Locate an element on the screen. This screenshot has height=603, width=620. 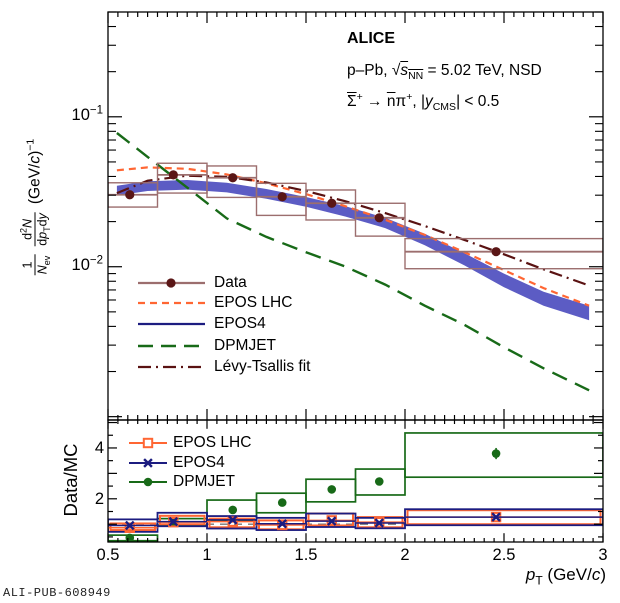
x-axis-title: pT (GeV/c) is located at coordinates (565, 576).